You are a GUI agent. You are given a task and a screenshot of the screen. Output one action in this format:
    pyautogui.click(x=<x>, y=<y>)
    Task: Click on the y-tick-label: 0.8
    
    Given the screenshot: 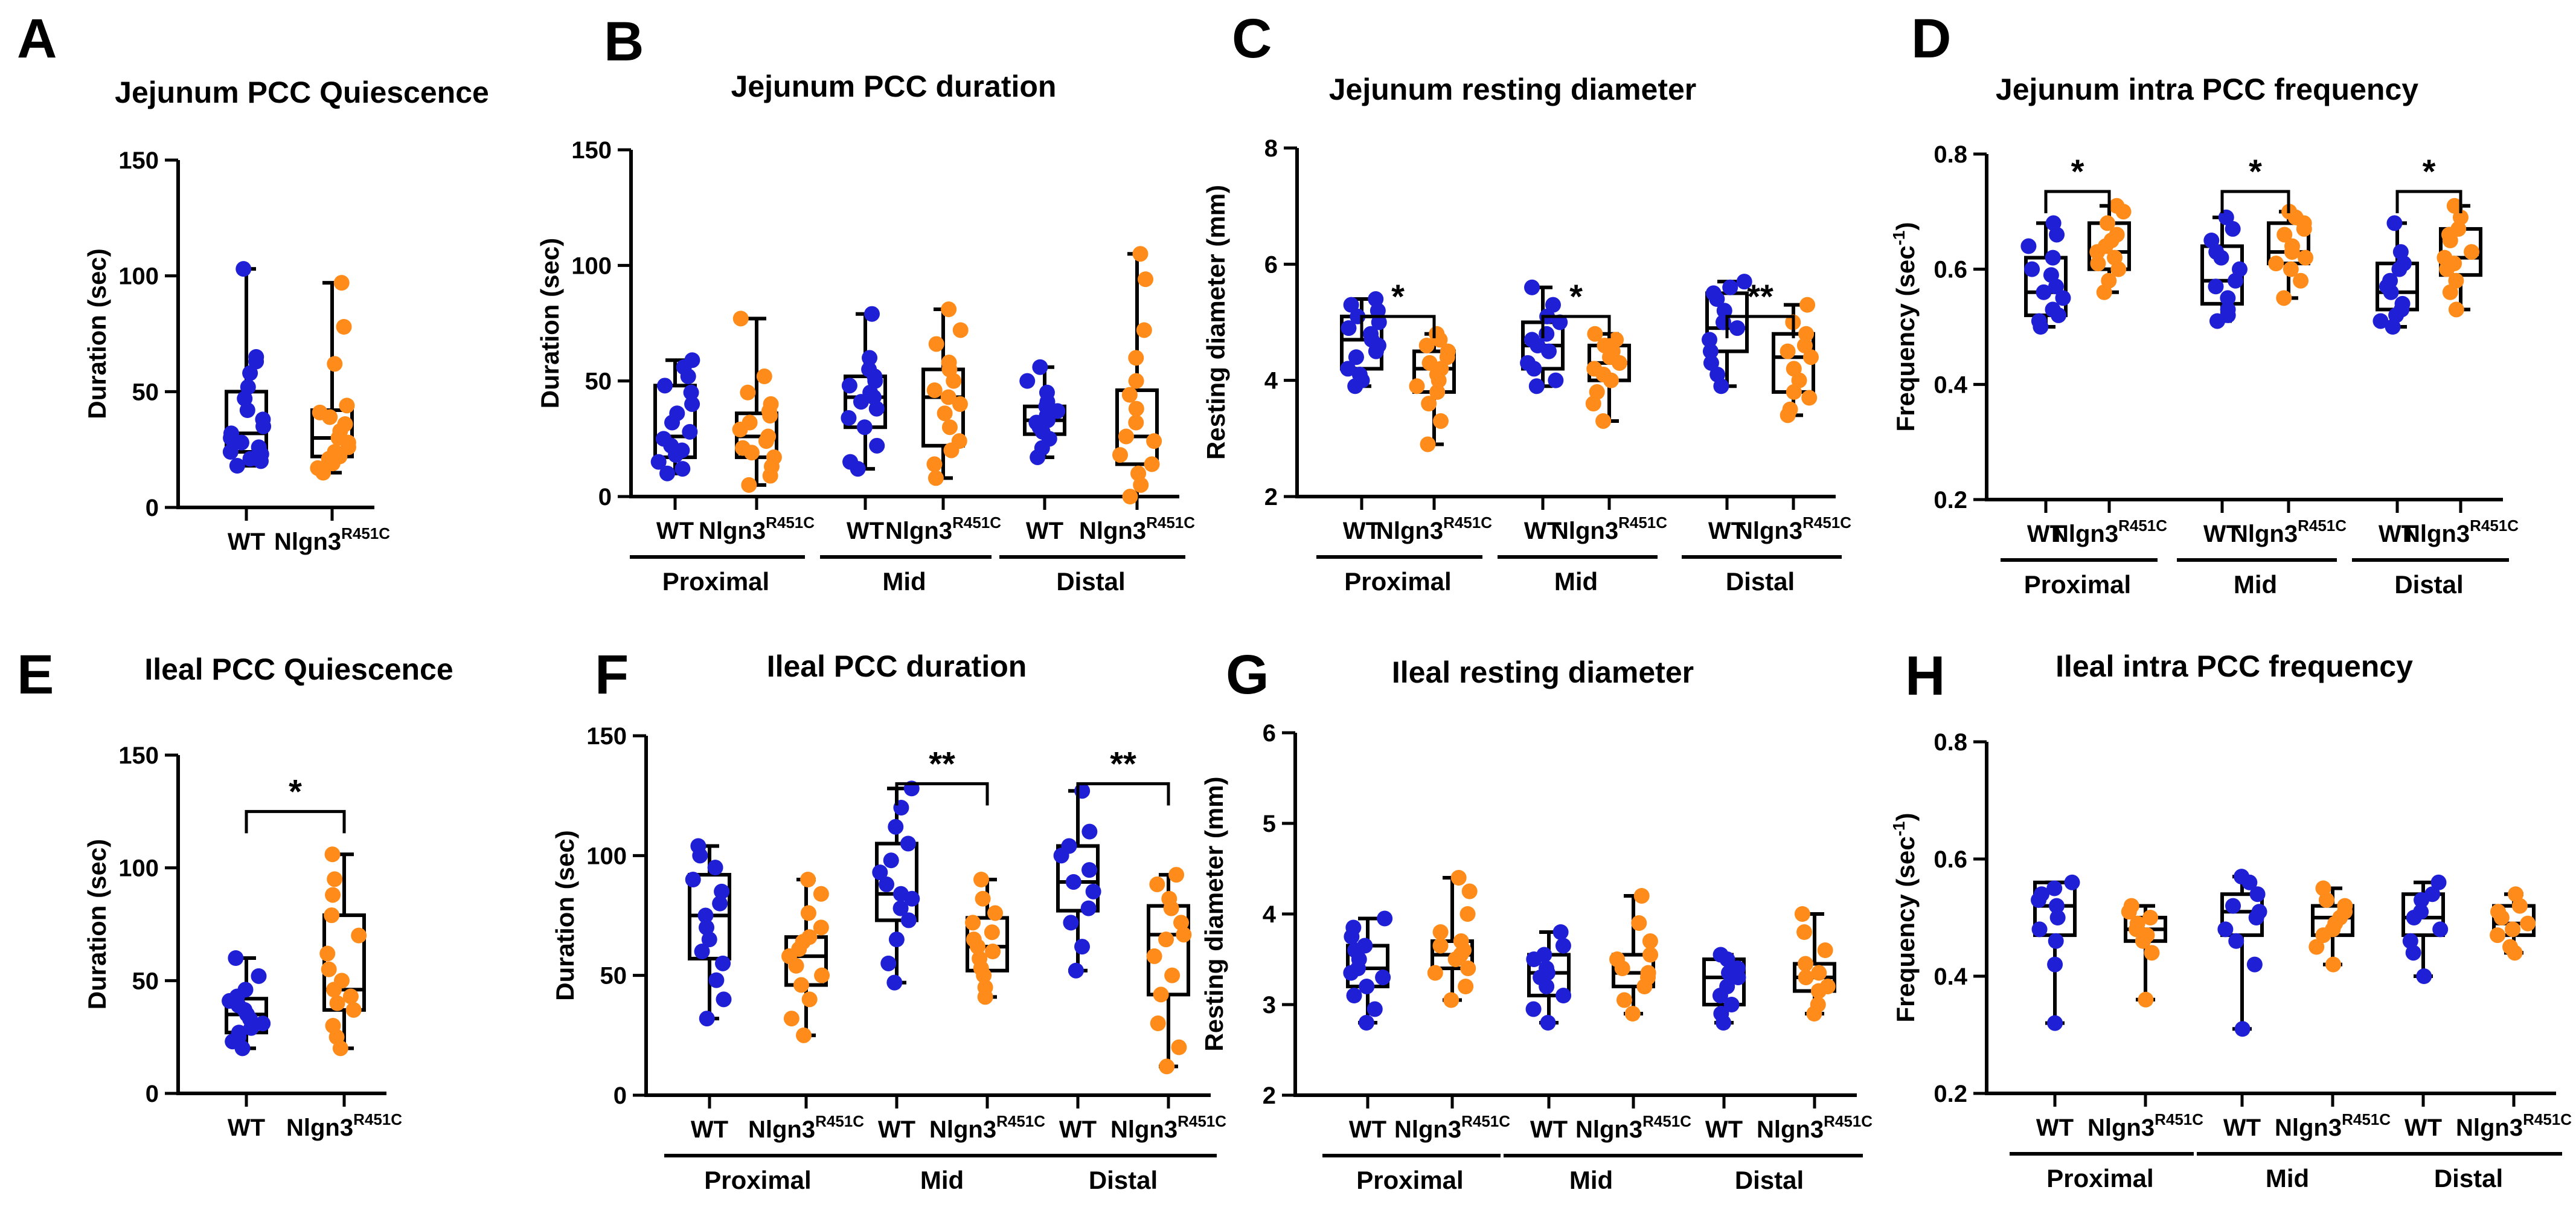 What is the action you would take?
    pyautogui.click(x=1950, y=742)
    